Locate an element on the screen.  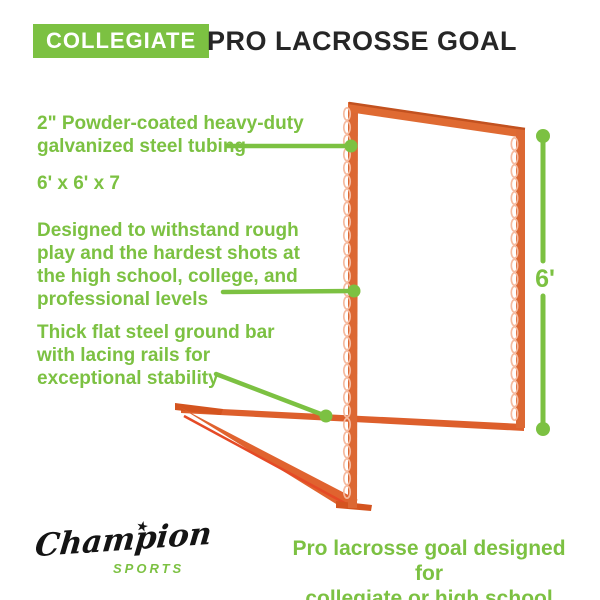
right-post is located at coordinates (520, 278).